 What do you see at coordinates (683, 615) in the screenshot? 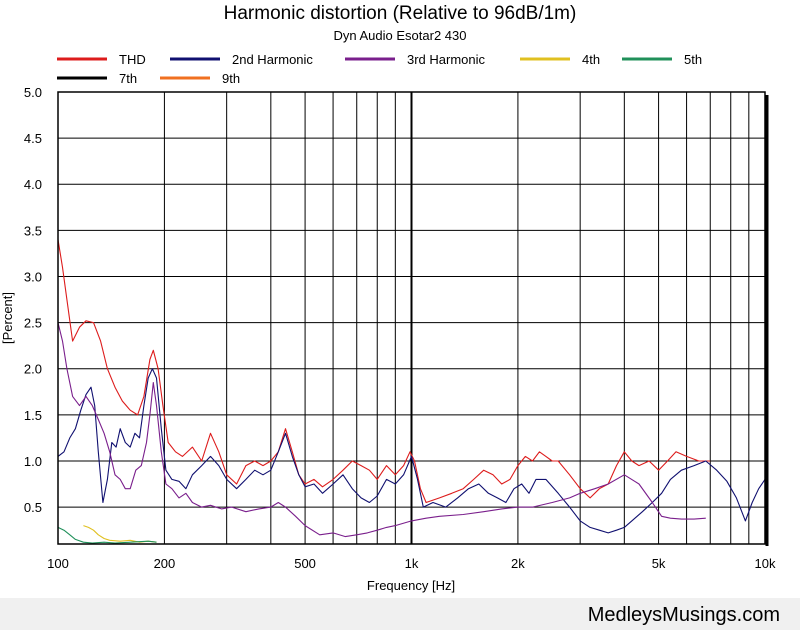
I see `watermark: MedleysMusings.com` at bounding box center [683, 615].